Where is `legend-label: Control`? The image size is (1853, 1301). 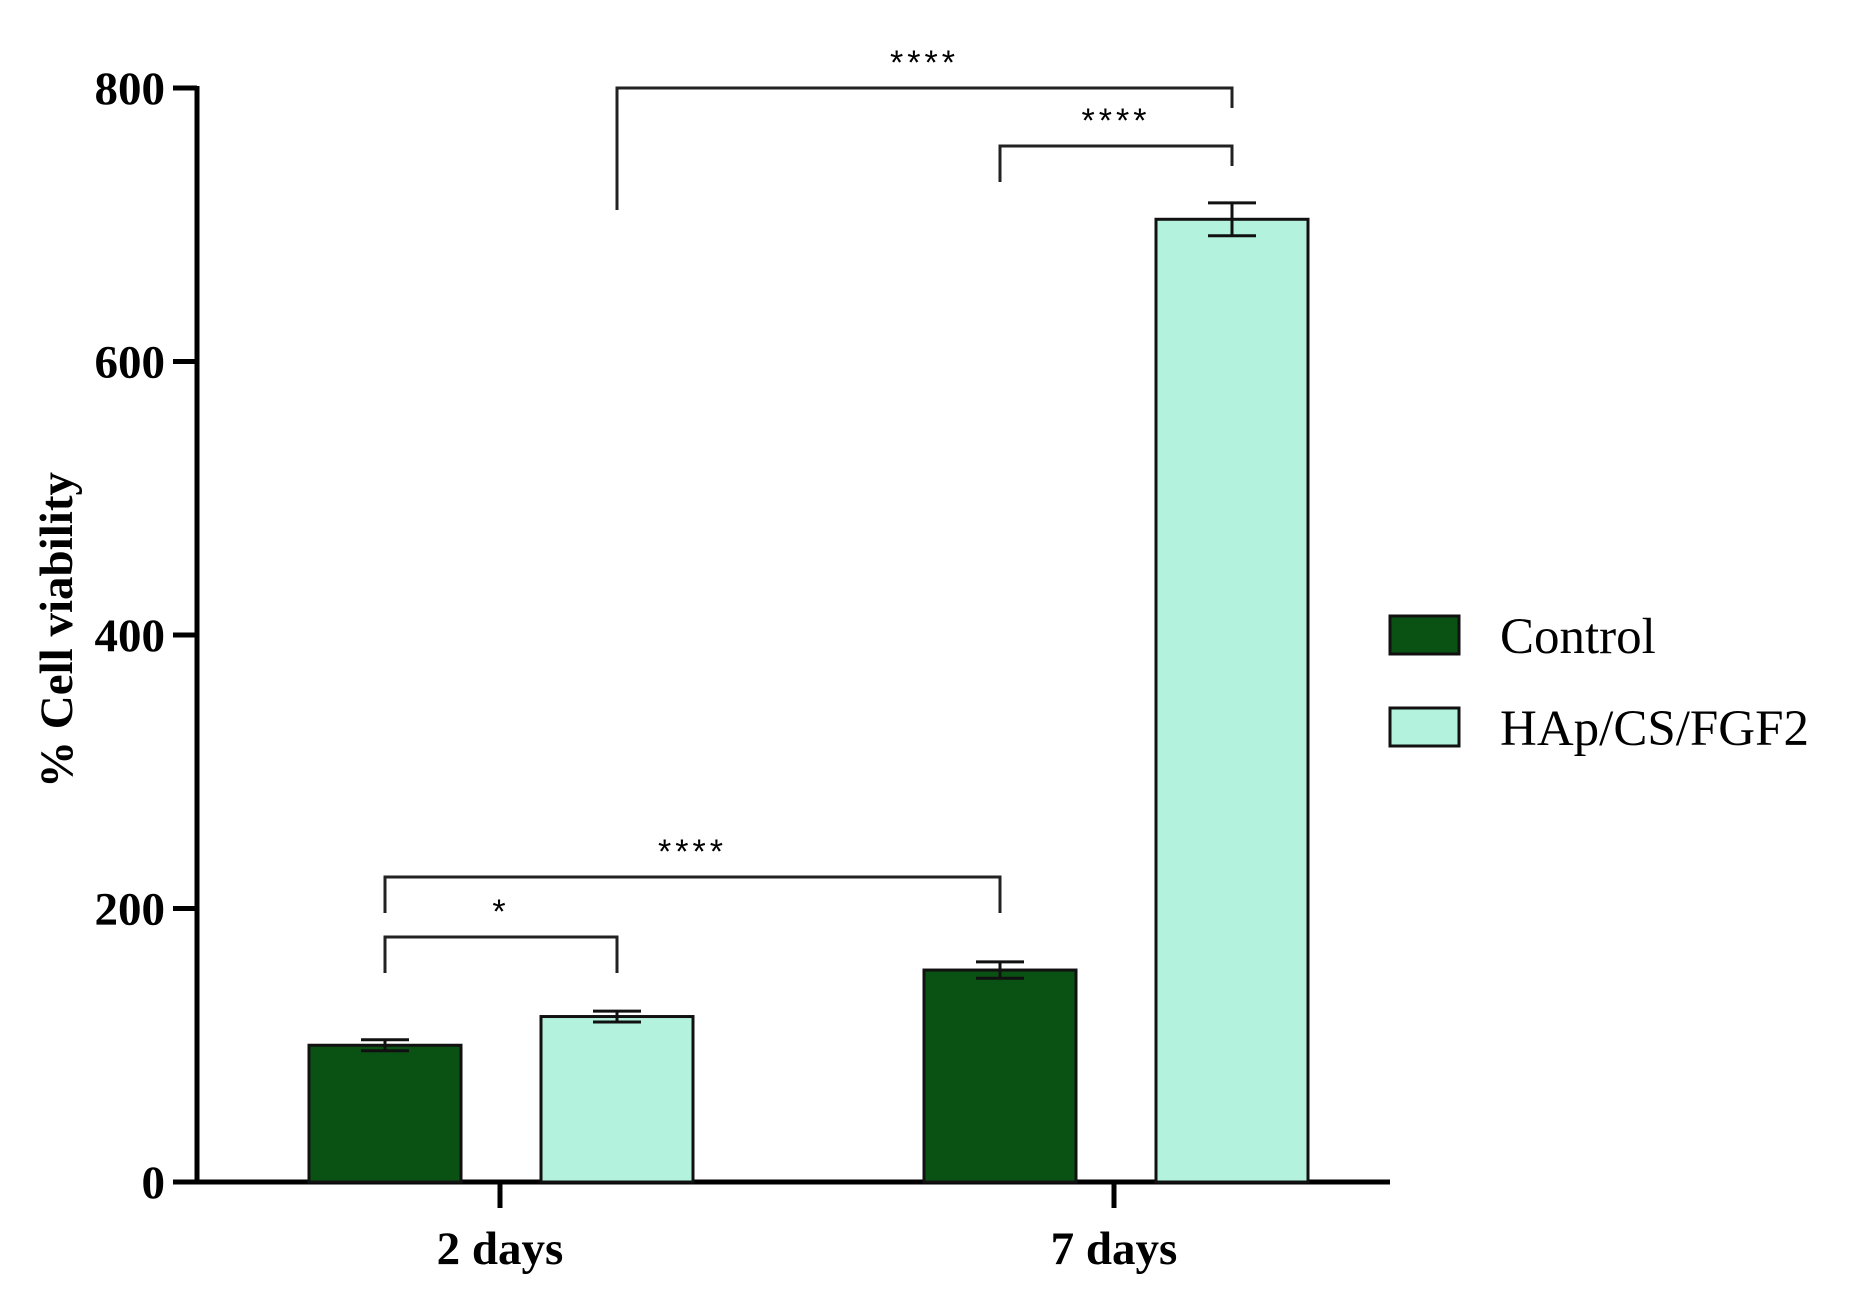 legend-label: Control is located at coordinates (1578, 637).